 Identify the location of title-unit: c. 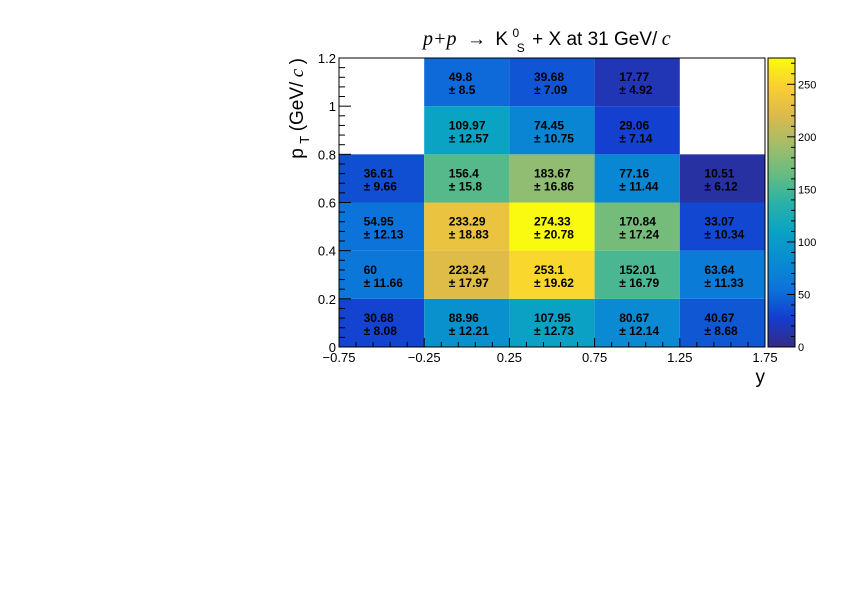
(666, 39).